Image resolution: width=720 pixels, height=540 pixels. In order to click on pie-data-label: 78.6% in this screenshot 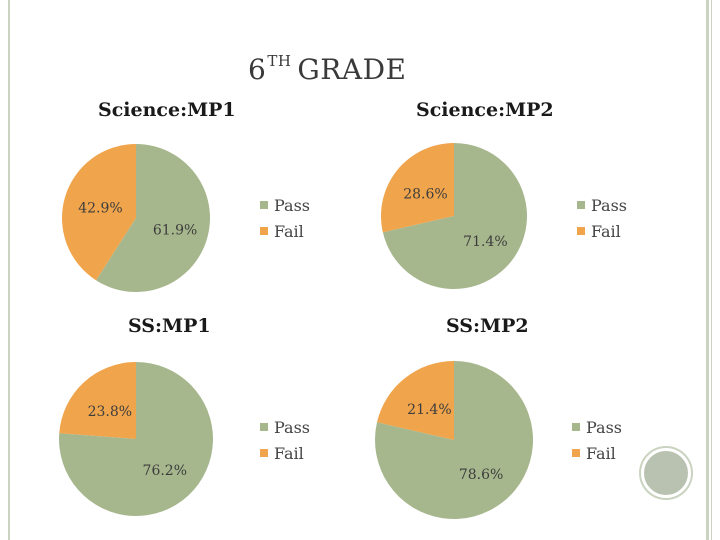, I will do `click(481, 475)`.